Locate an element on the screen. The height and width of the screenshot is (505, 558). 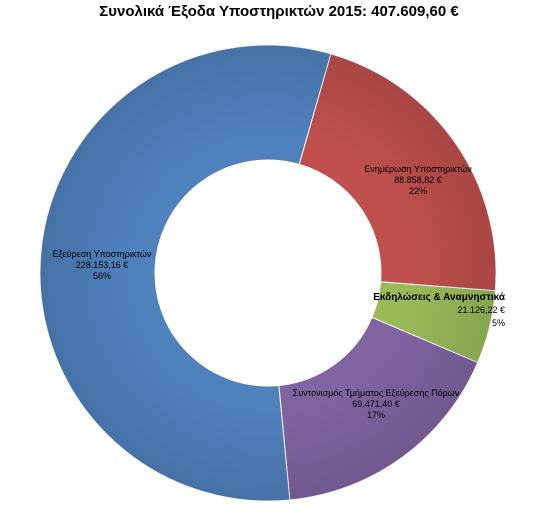
slice-value-1: 21.126,22 € is located at coordinates (481, 310).